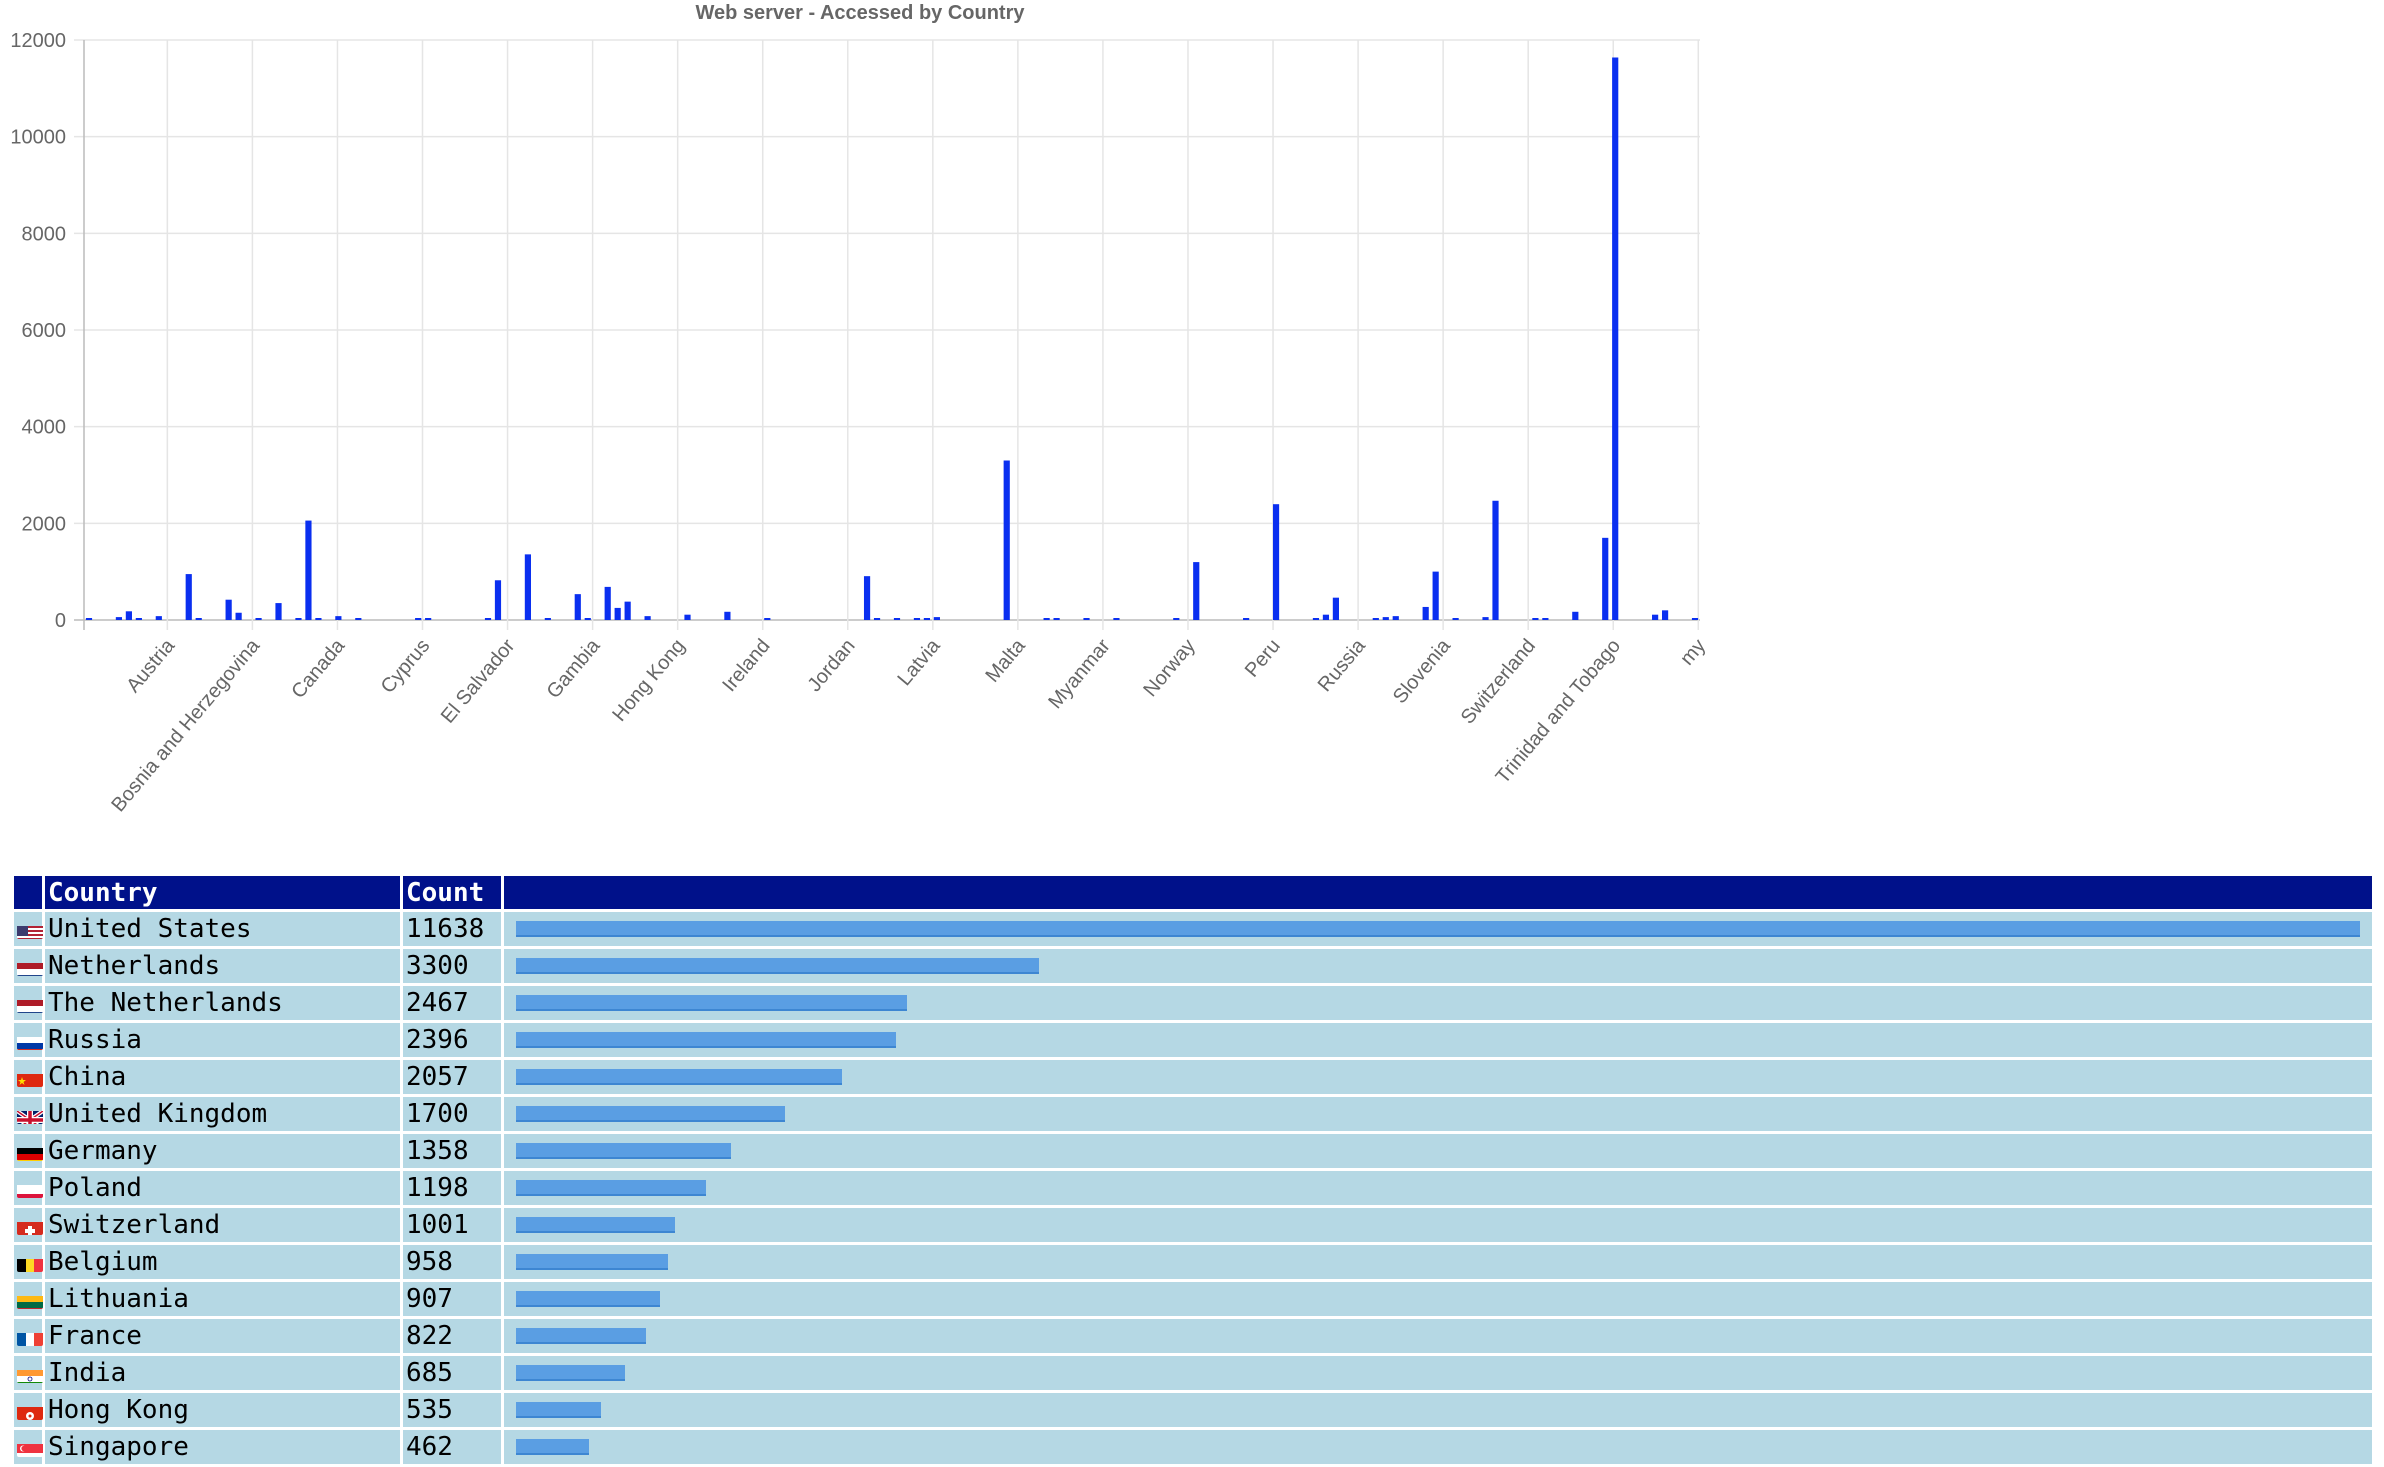  Describe the element at coordinates (919, 662) in the screenshot. I see `x-tick-label: Latvia` at that location.